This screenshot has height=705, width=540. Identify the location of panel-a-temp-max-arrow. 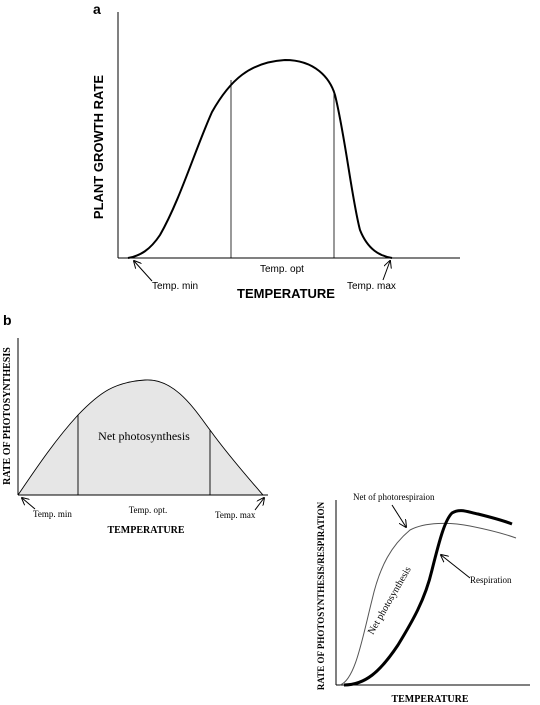
(386, 271).